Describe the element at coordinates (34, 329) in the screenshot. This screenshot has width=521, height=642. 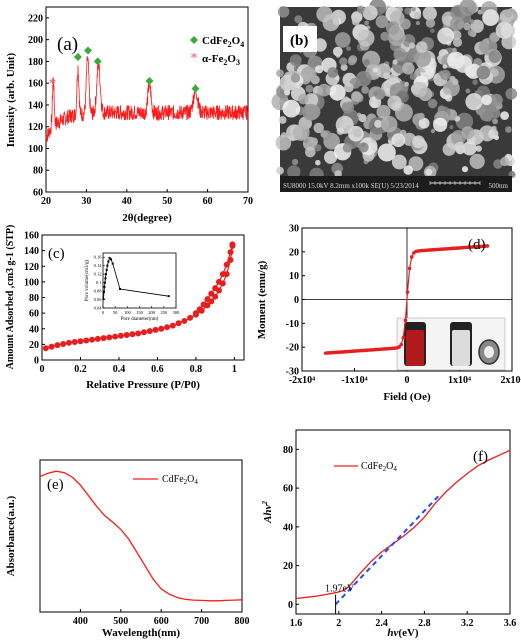
I see `y-tick-label: 40` at that location.